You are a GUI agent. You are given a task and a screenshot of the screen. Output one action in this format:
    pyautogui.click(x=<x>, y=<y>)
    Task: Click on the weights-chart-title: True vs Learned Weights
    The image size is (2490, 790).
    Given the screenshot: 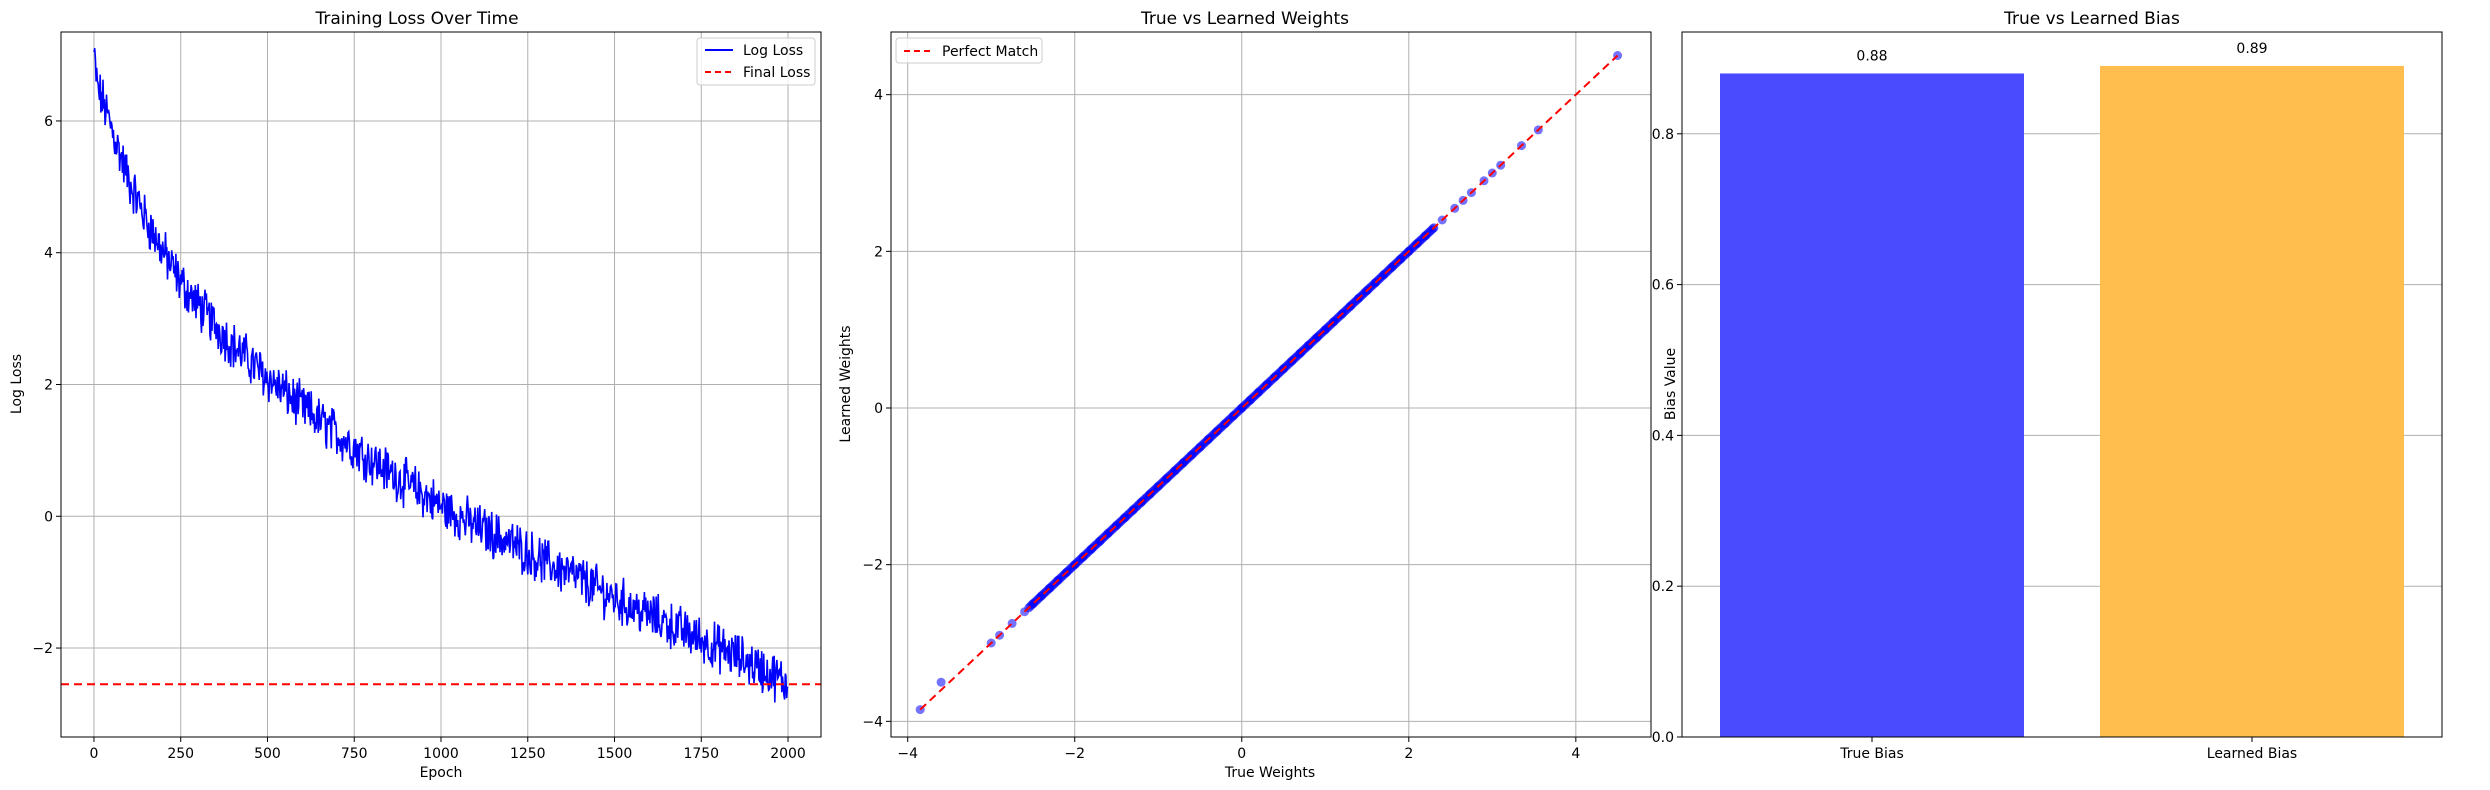 What is the action you would take?
    pyautogui.click(x=1244, y=19)
    